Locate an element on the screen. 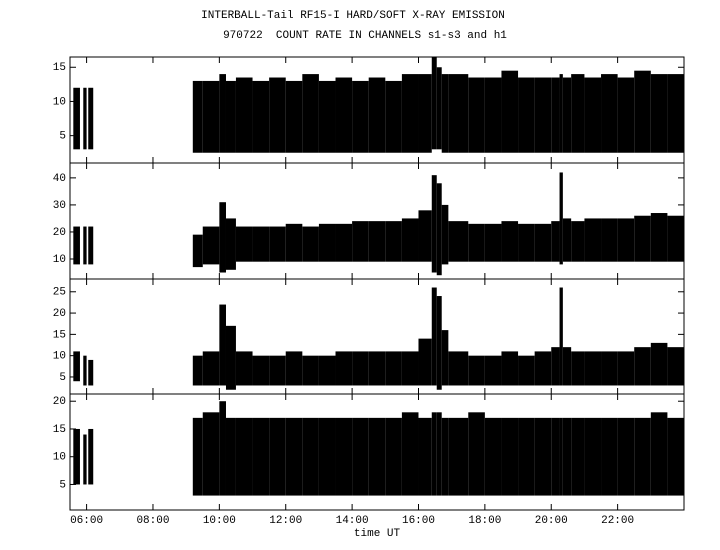 Image resolution: width=720 pixels, height=550 pixels. y-tick-label: 5 is located at coordinates (62, 485).